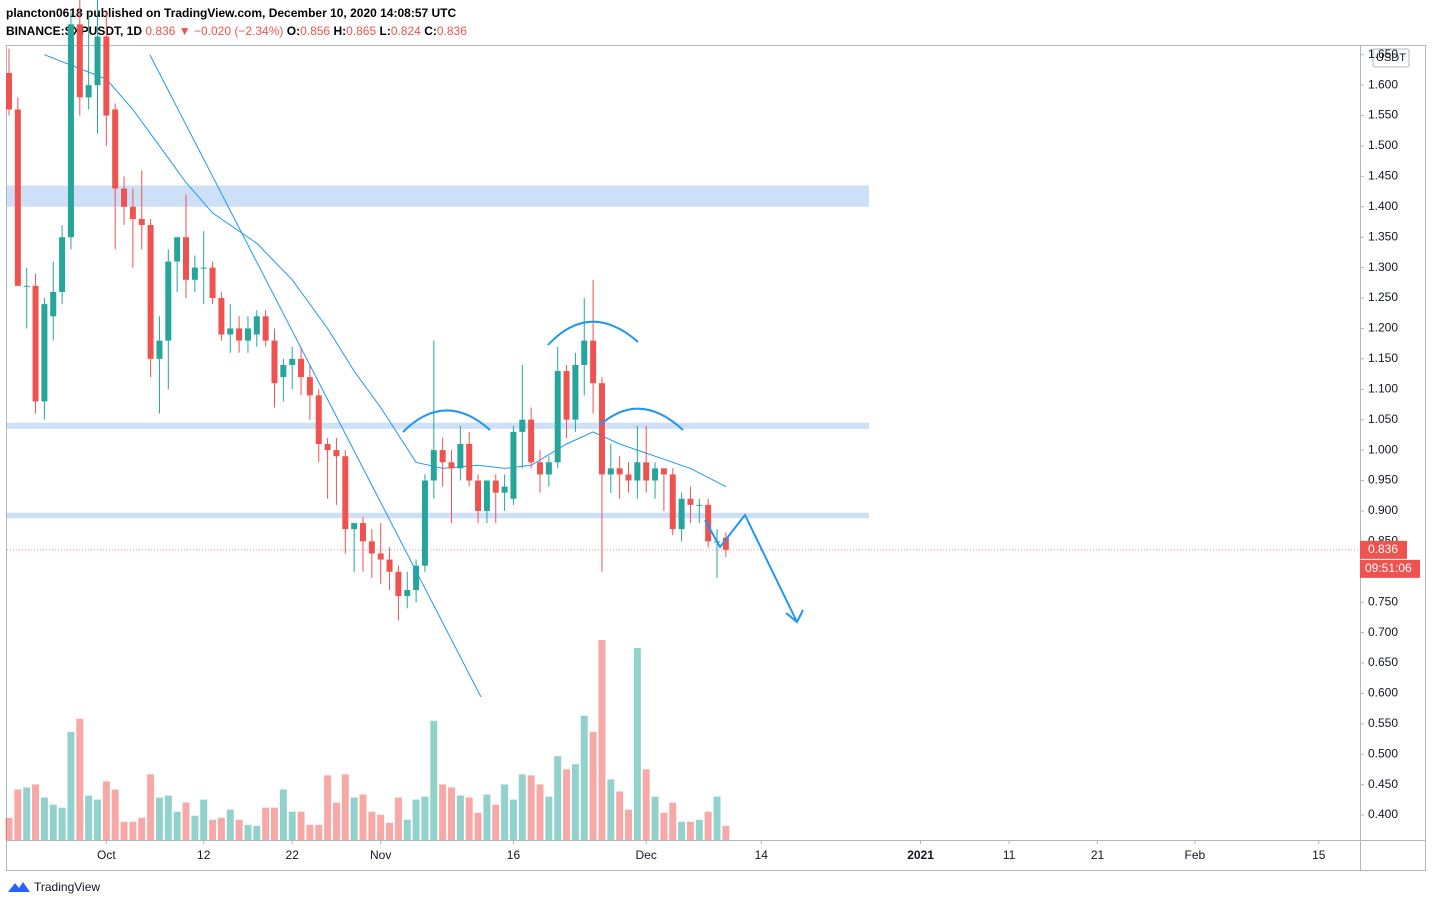  I want to click on y-tick-label: 0.500, so click(1383, 753).